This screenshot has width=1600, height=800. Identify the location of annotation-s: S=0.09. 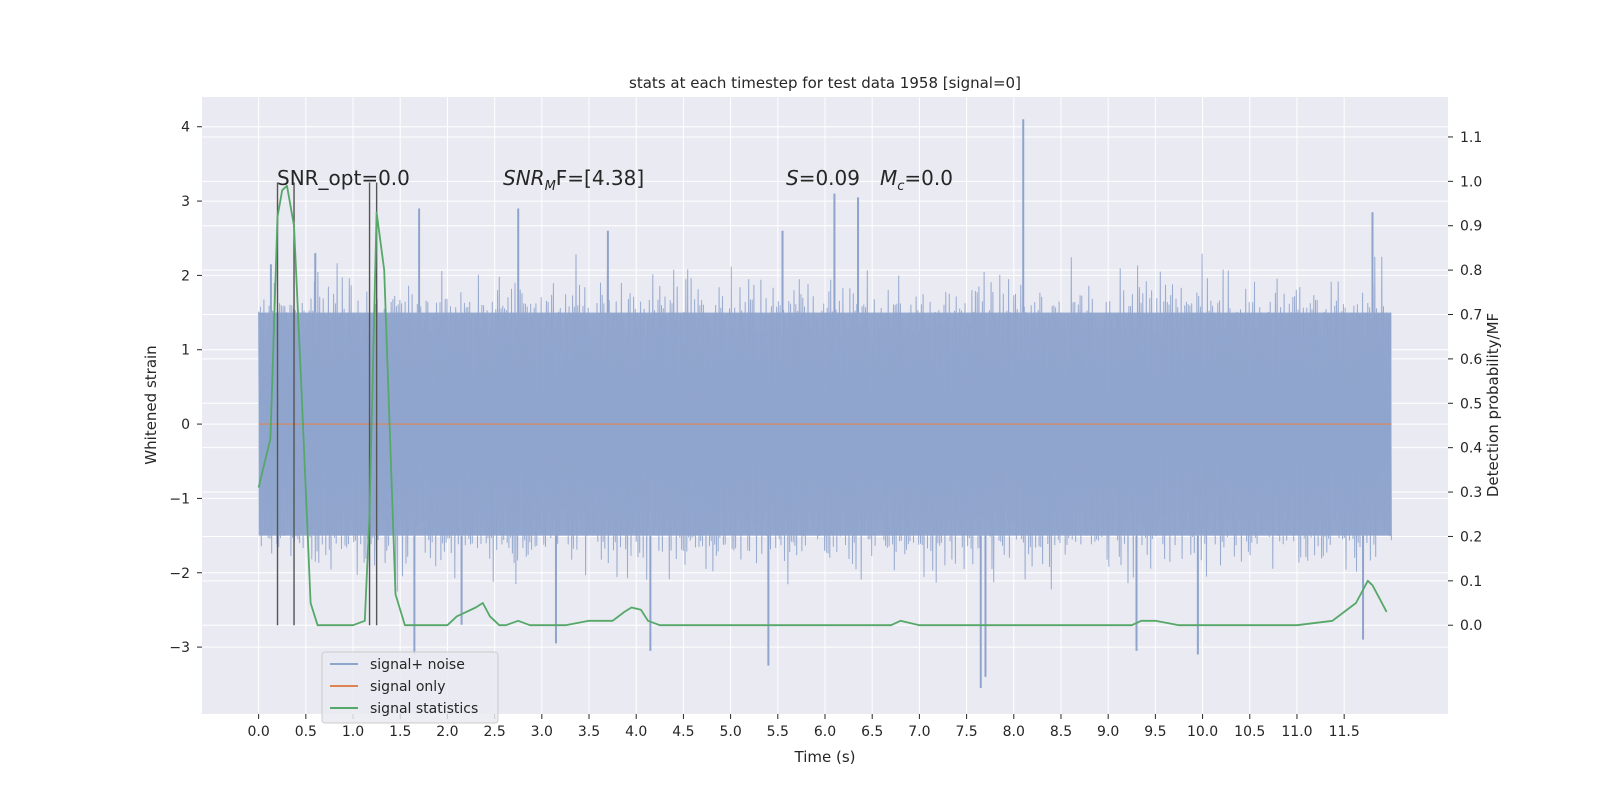
(823, 178).